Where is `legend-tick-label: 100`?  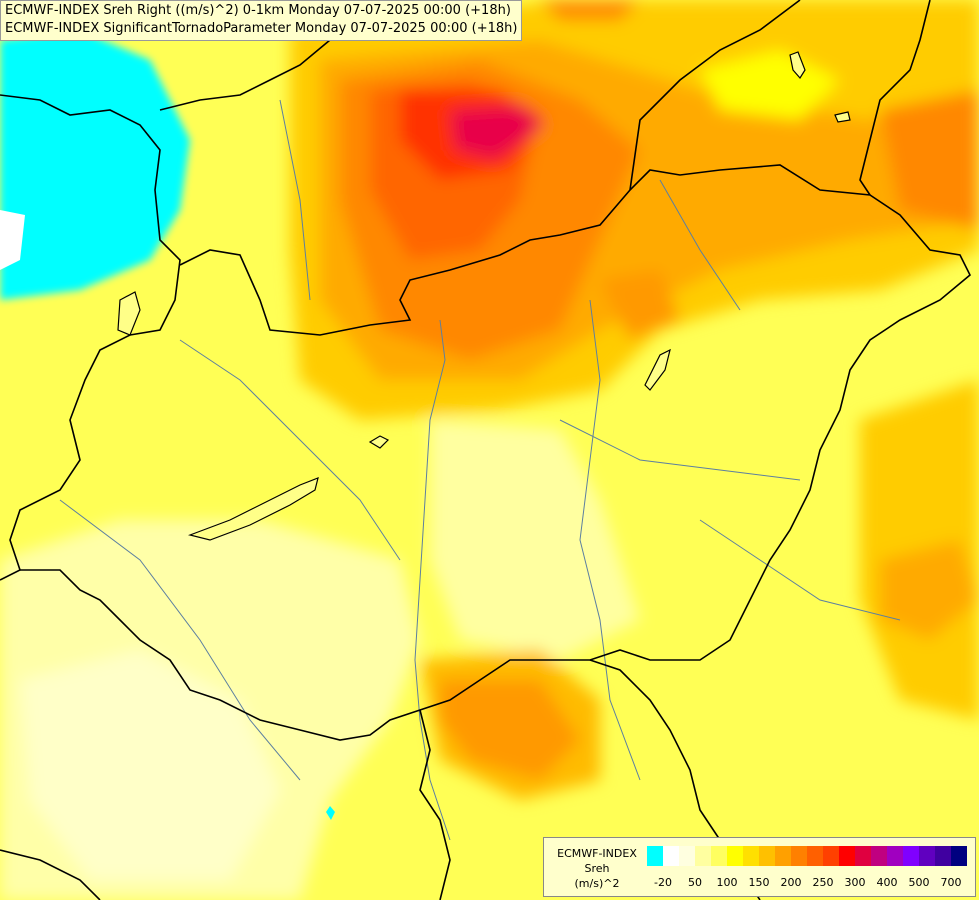
legend-tick-label: 100 is located at coordinates (727, 882).